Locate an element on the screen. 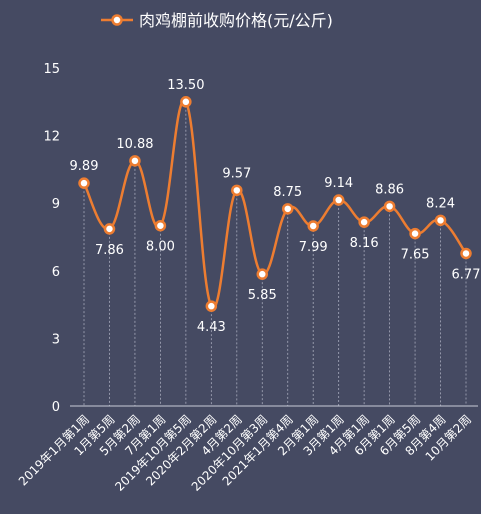 The height and width of the screenshot is (514, 481). legend-point-marker is located at coordinates (117, 20).